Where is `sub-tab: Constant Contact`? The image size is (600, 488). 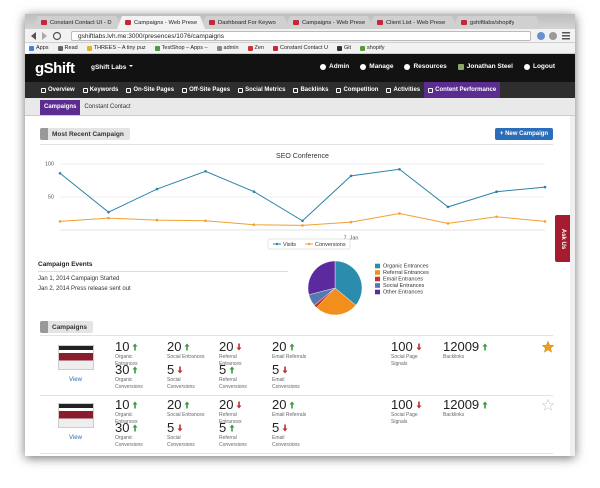 sub-tab: Constant Contact is located at coordinates (107, 107).